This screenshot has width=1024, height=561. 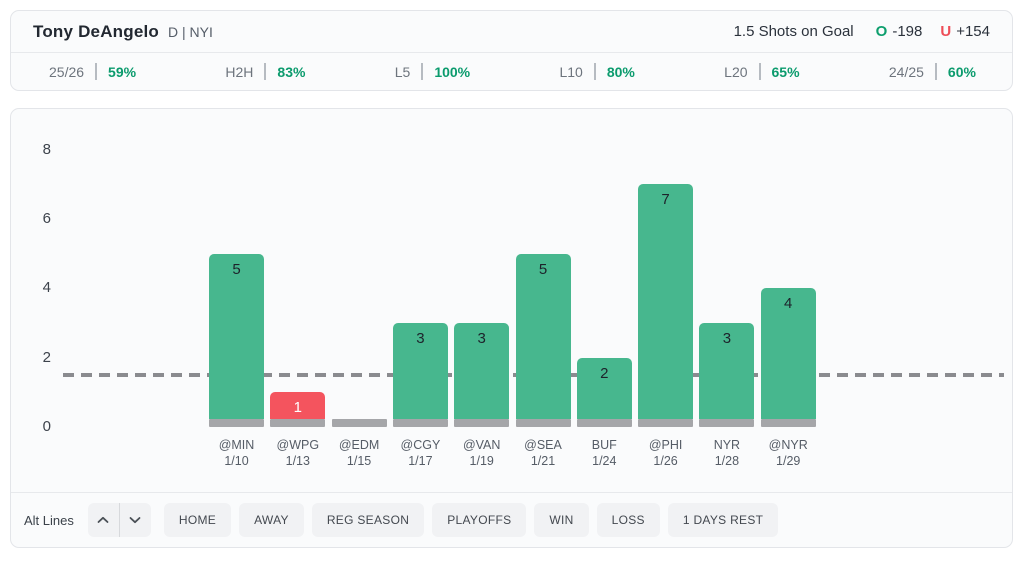 I want to click on y-axis-tick-2: 2, so click(x=46, y=357).